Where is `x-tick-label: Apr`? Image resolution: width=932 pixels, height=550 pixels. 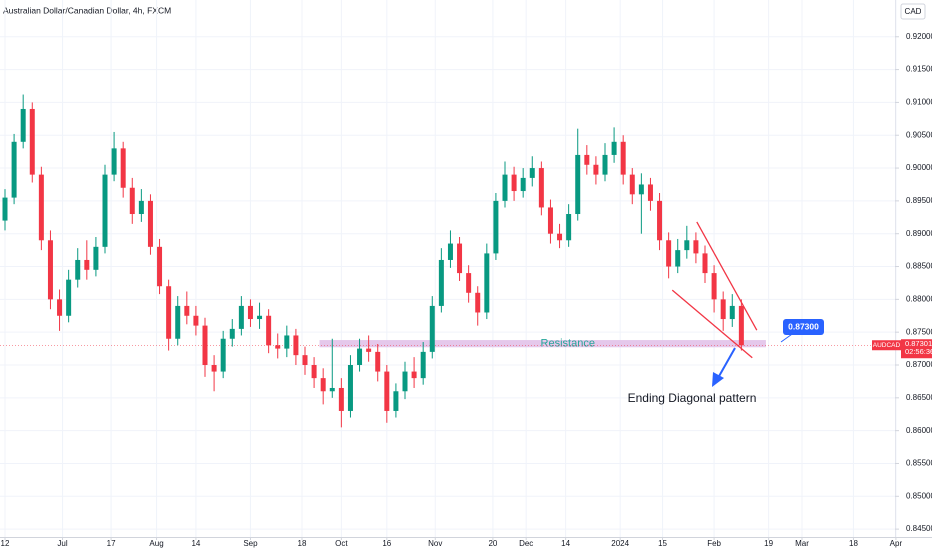
x-tick-label: Apr is located at coordinates (896, 543).